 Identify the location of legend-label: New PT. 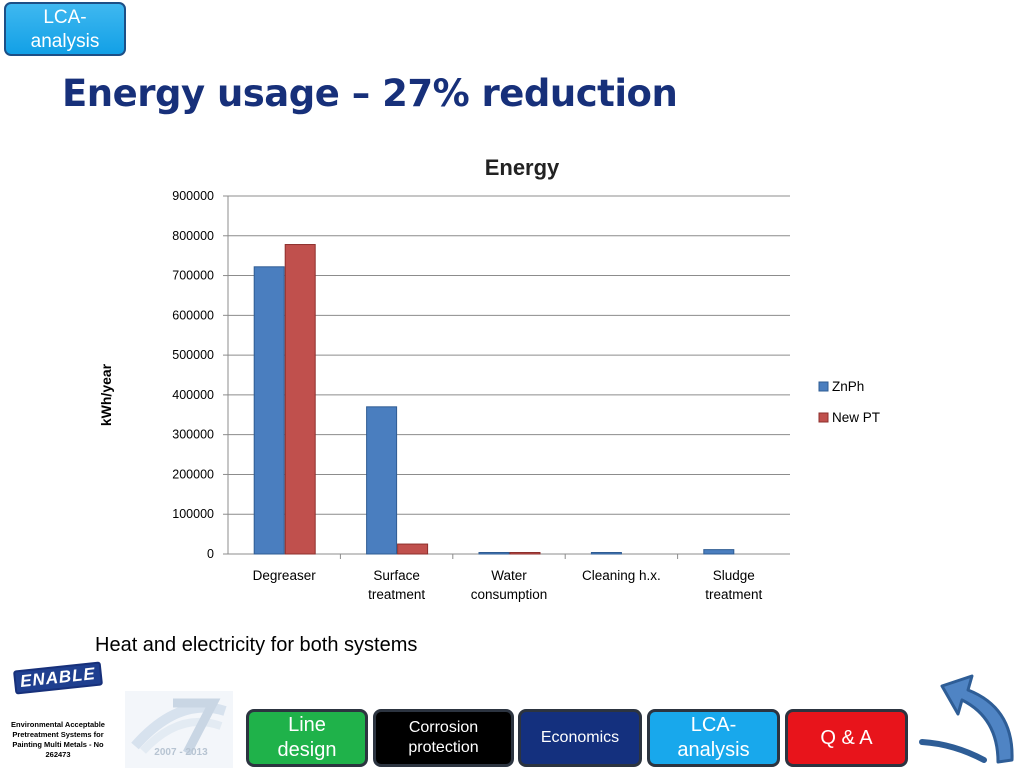
(856, 417).